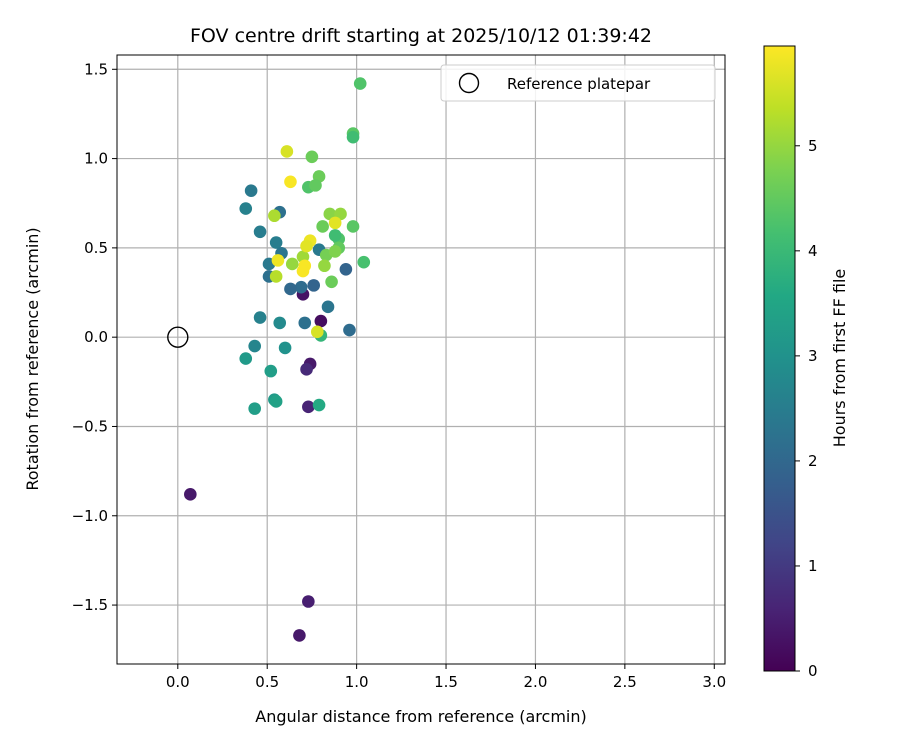 The width and height of the screenshot is (900, 750). Describe the element at coordinates (714, 682) in the screenshot. I see `x-tick-label: 3.0` at that location.